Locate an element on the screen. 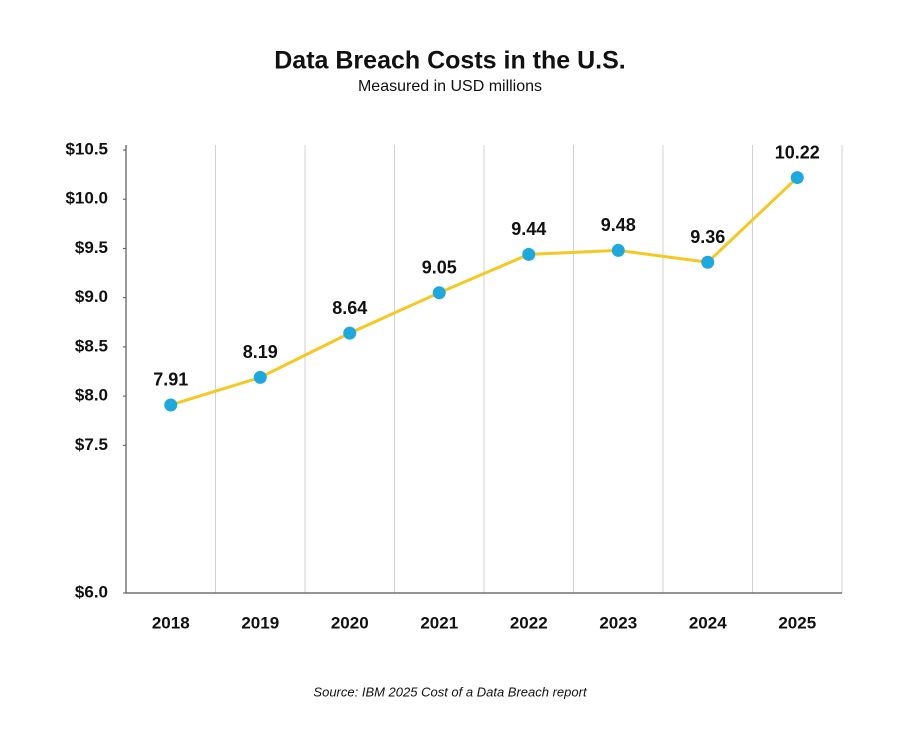 Image resolution: width=900 pixels, height=732 pixels. y-tick-label: $7.5 is located at coordinates (91, 444).